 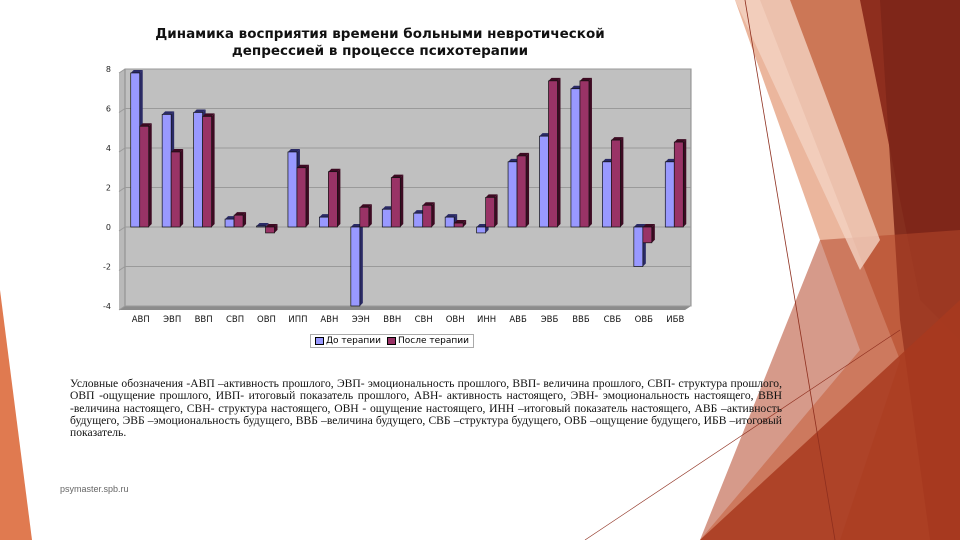 What do you see at coordinates (455, 320) in the screenshot?
I see `x-tick-label: ОВН` at bounding box center [455, 320].